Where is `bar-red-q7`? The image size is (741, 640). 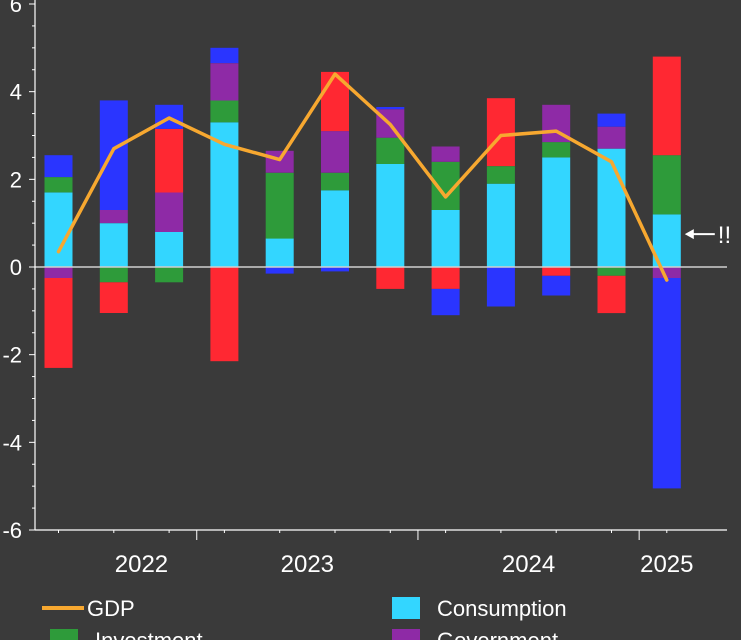
bar-red-q7 is located at coordinates (390, 278).